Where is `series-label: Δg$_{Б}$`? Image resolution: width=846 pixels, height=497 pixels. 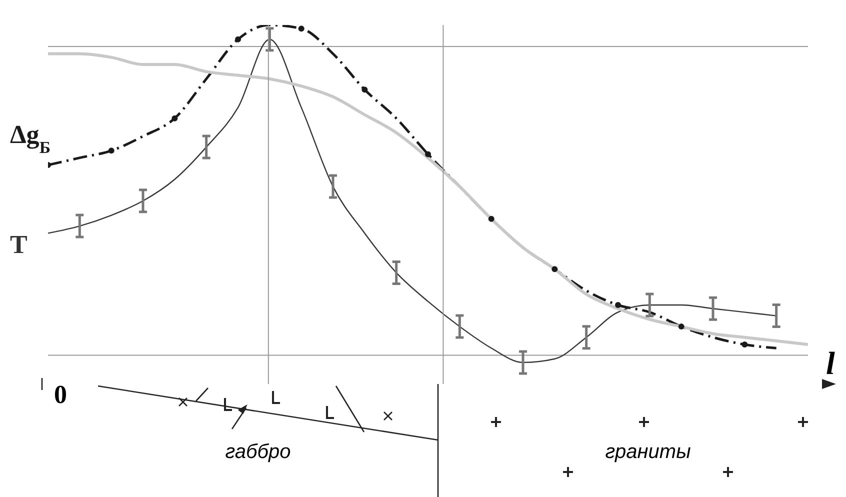 series-label: Δg$_{Б}$ is located at coordinates (30, 138).